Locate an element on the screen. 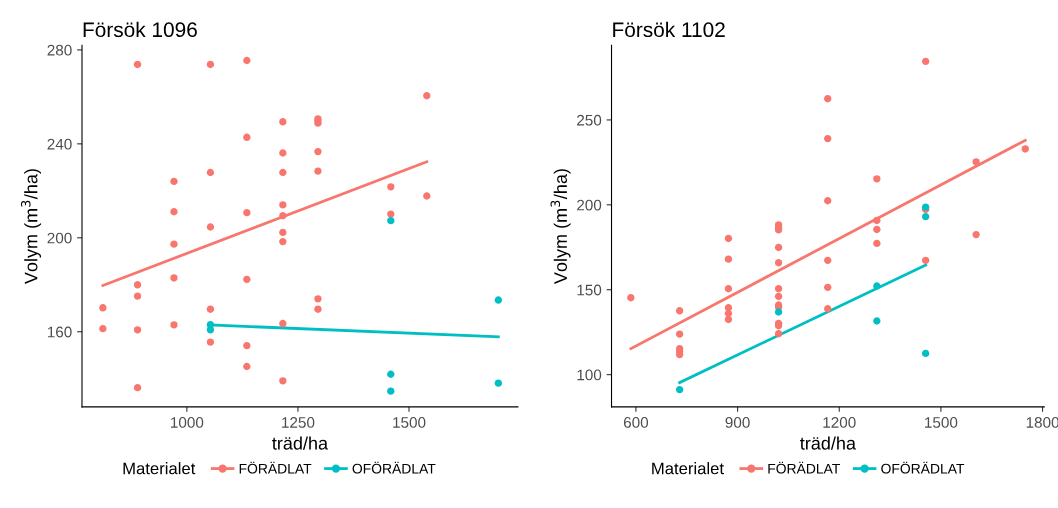 Image resolution: width=1058 pixels, height=508 pixels. y-tick-label: 280 is located at coordinates (59, 50).